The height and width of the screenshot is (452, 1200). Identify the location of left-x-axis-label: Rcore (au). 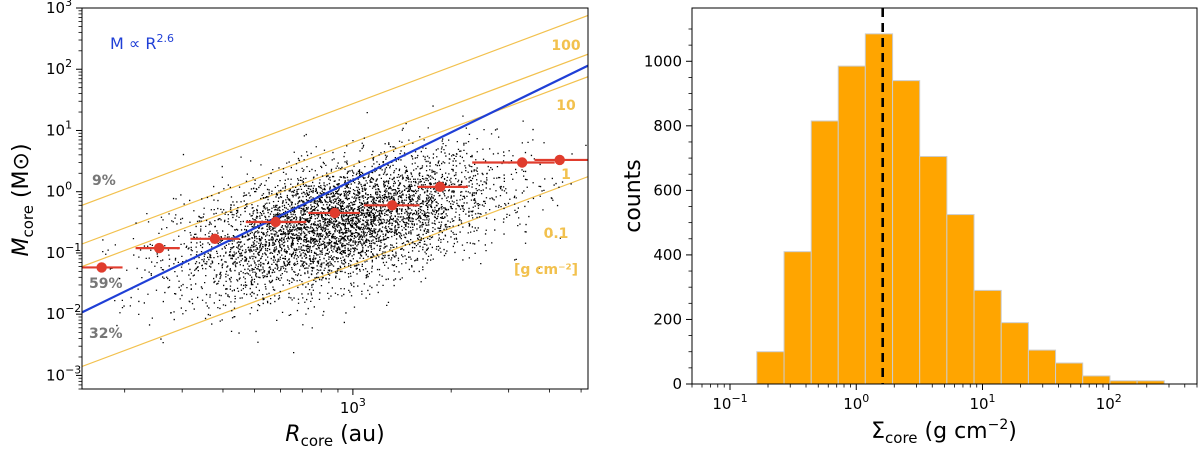
(334, 436).